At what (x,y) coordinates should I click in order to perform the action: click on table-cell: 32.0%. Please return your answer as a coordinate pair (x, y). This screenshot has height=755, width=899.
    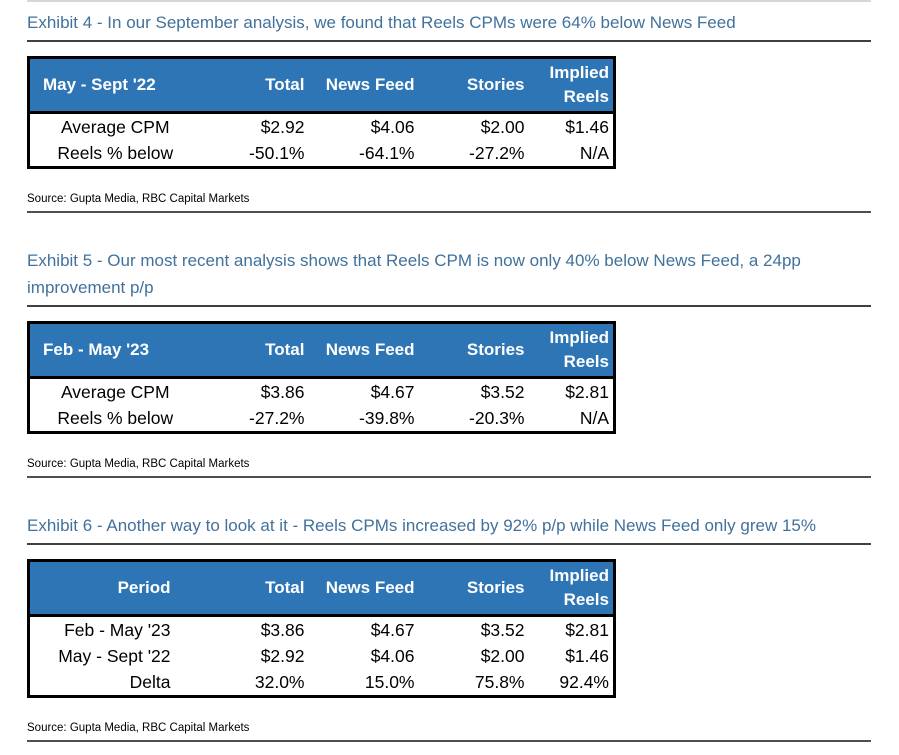
    Looking at the image, I should click on (279, 682).